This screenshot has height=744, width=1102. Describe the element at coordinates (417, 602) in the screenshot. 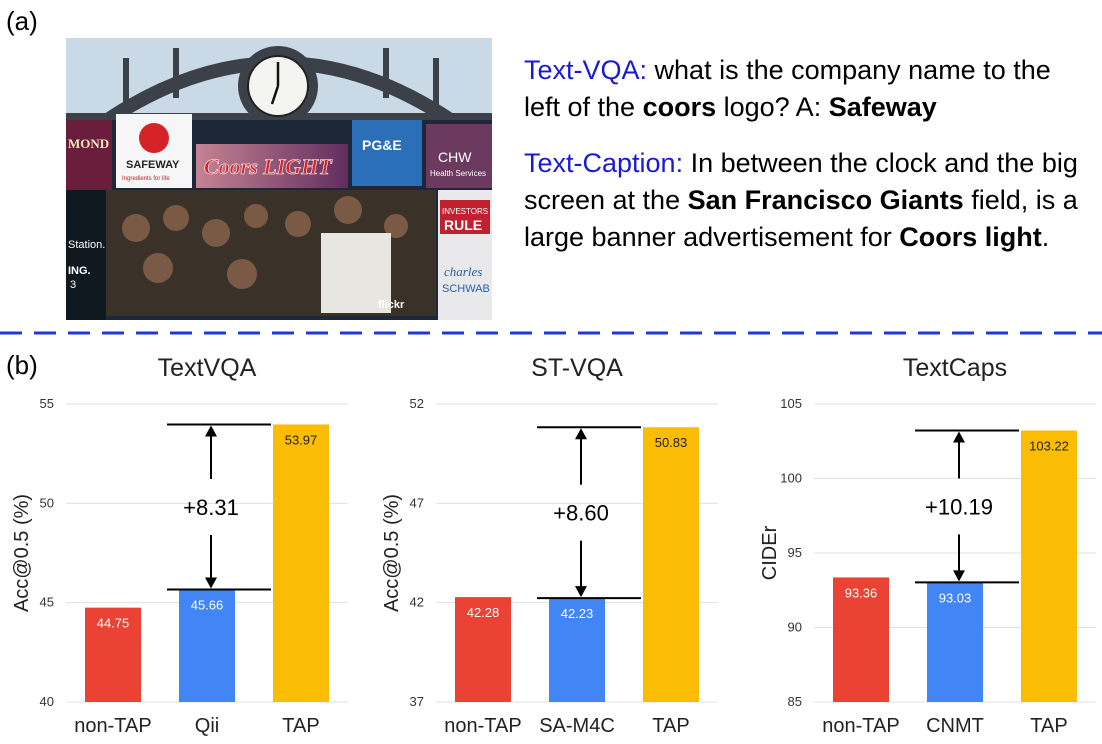

I see `y-tick-label: 42` at that location.